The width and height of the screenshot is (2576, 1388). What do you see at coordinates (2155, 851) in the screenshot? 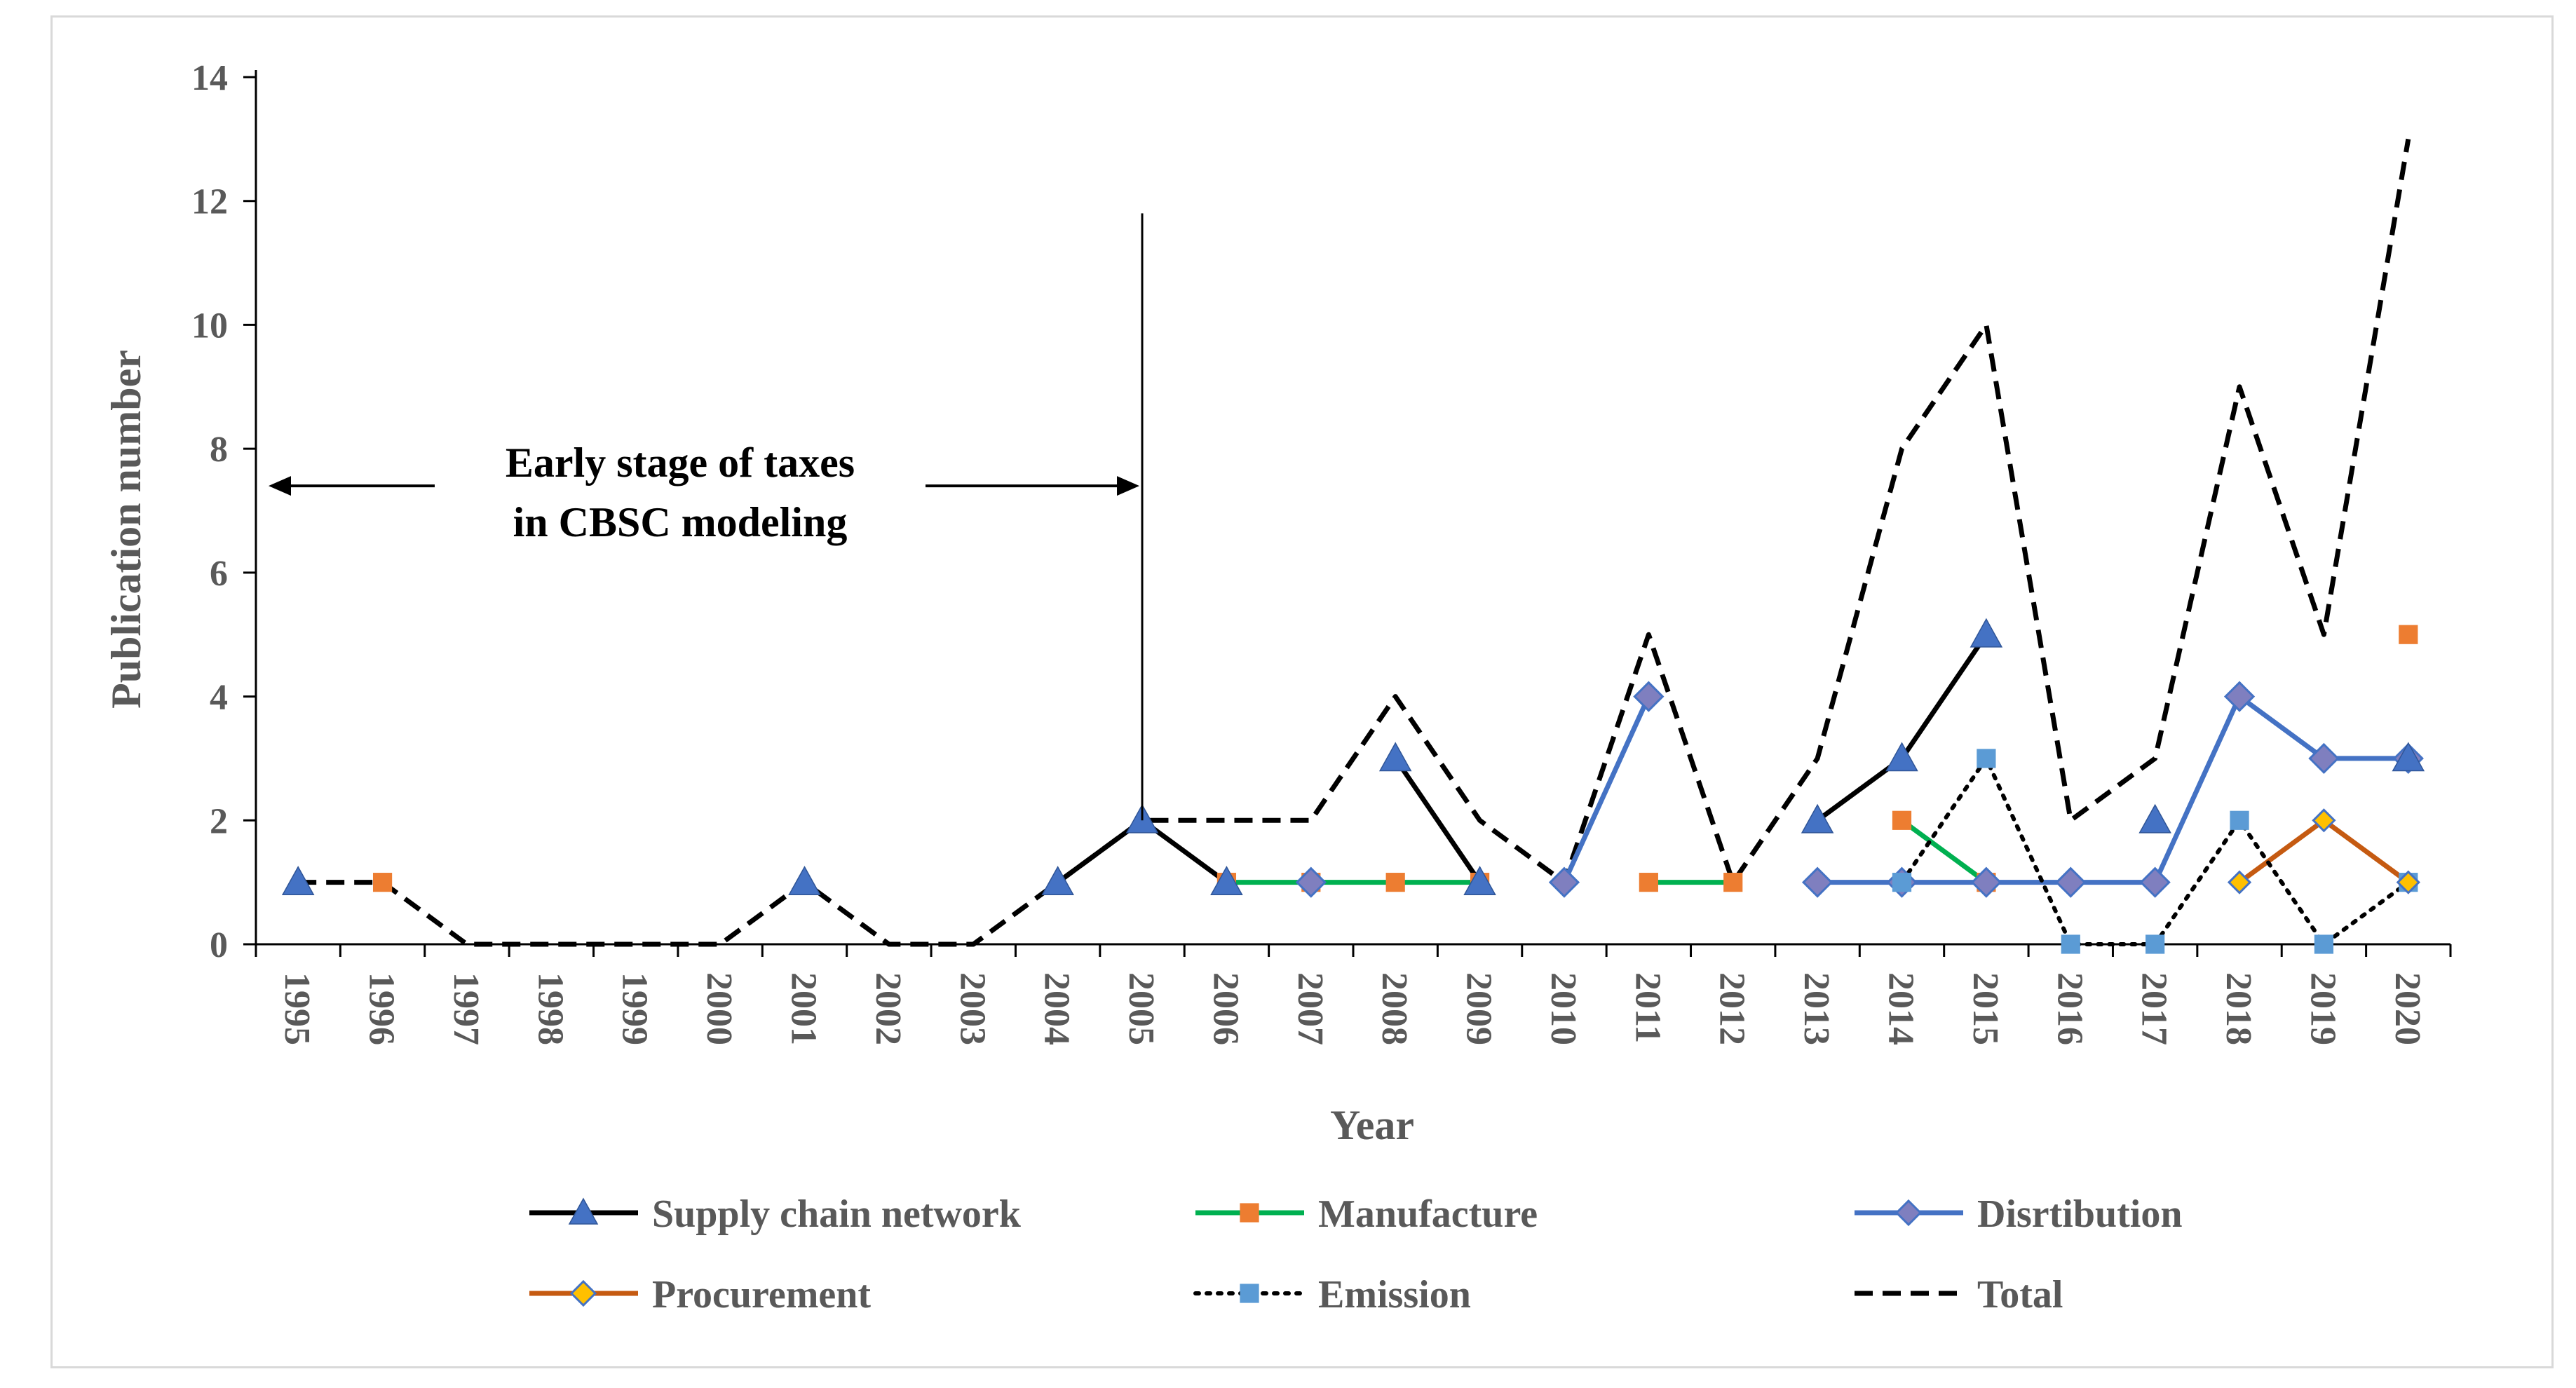
I see `series-line-emission` at bounding box center [2155, 851].